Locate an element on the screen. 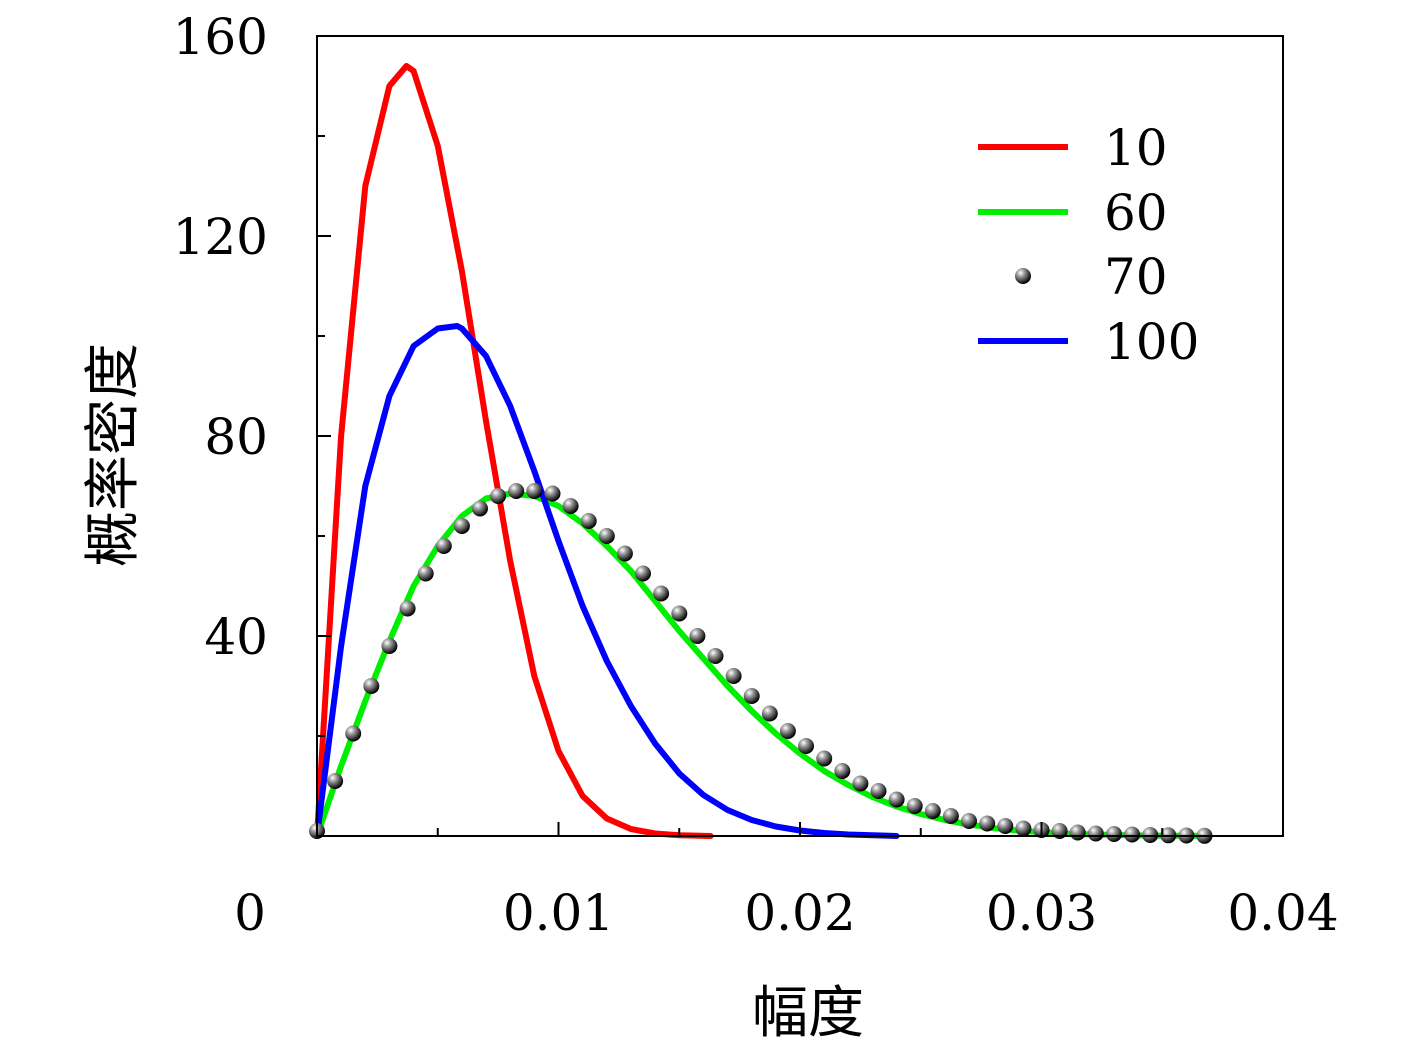  y-tick-label: 80 is located at coordinates (236, 437).